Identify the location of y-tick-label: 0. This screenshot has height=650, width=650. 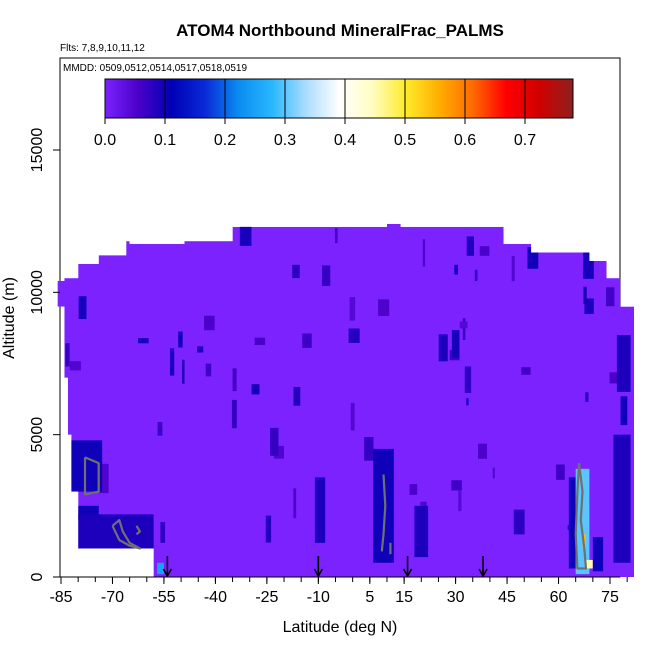
(37, 576).